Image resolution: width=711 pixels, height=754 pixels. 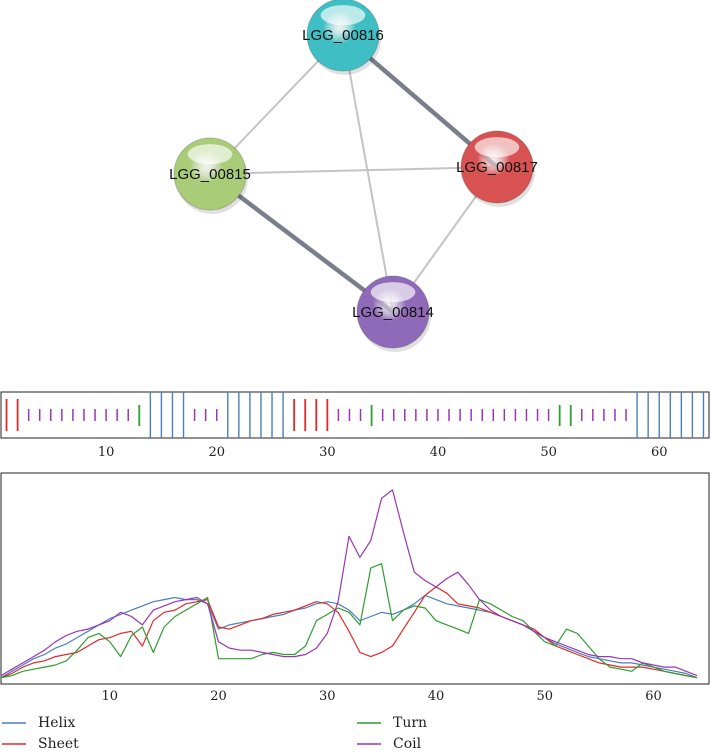 What do you see at coordinates (327, 696) in the screenshot?
I see `chart-tick-label: 30` at bounding box center [327, 696].